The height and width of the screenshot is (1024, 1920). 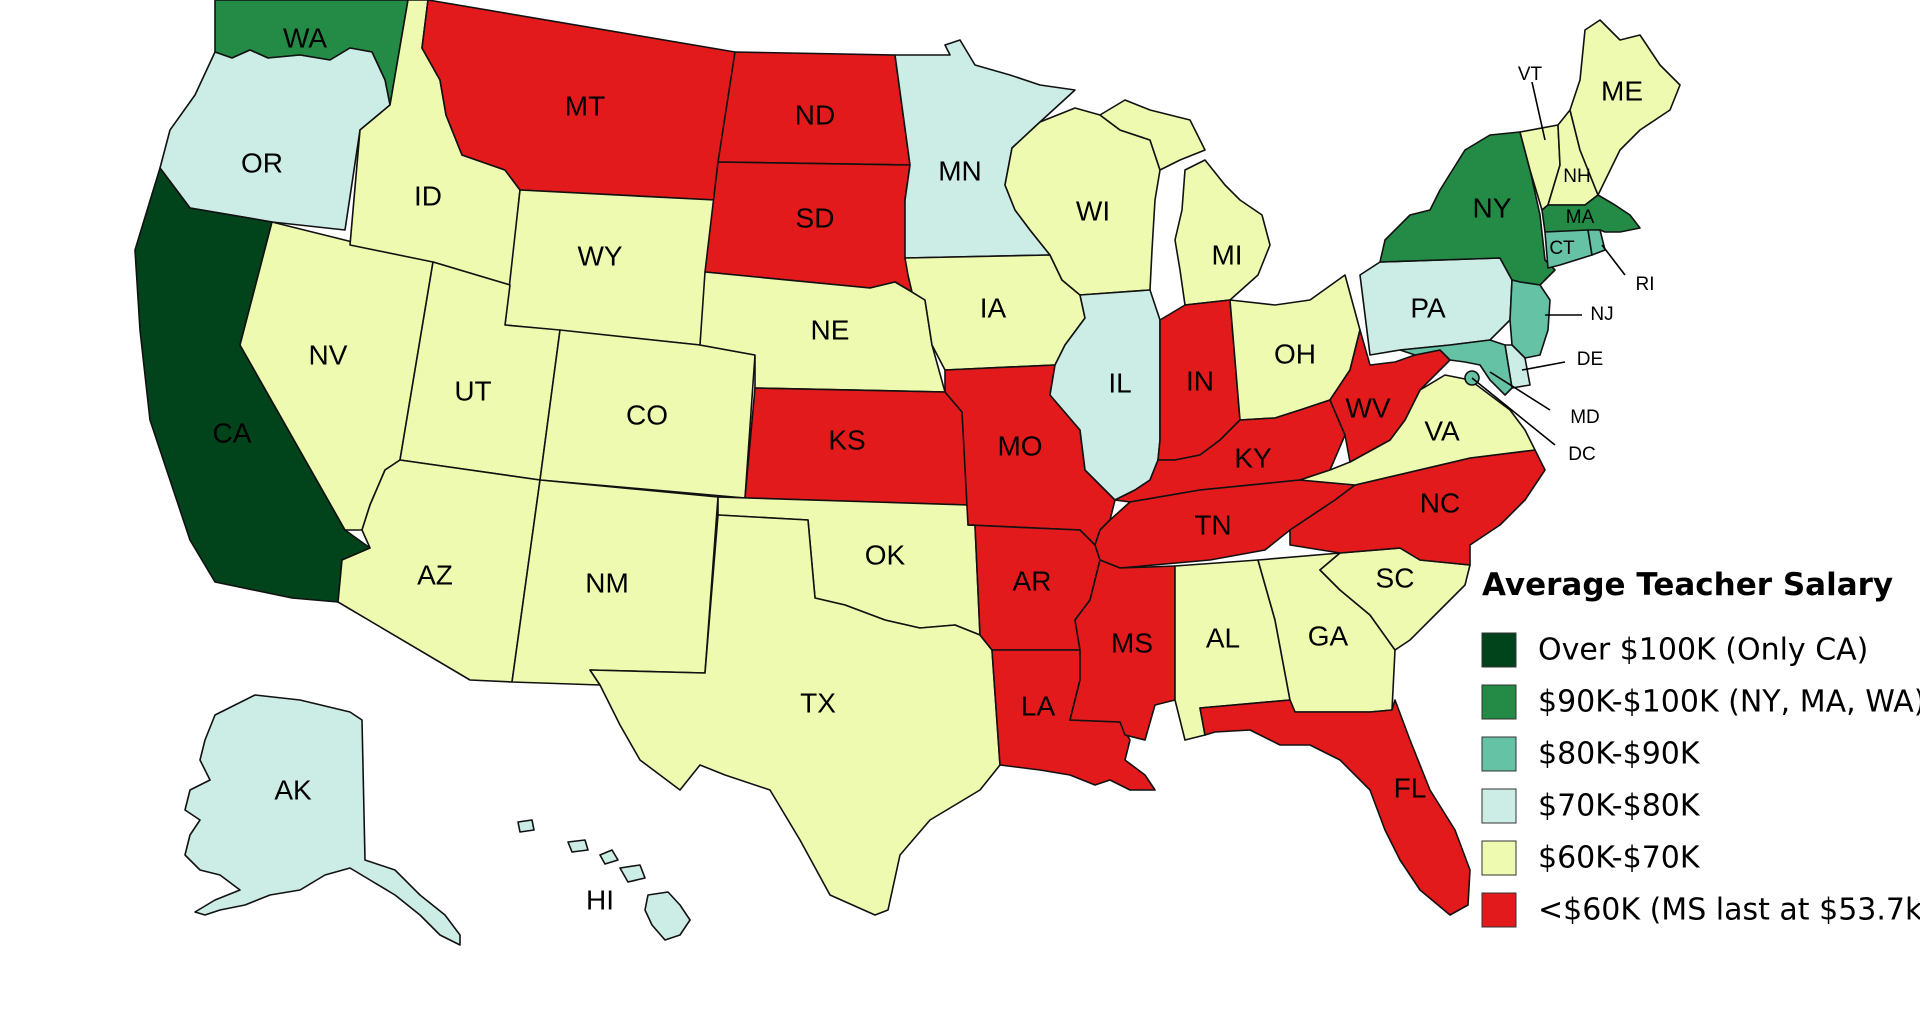 I want to click on label-nj: NJ, so click(x=1601, y=314).